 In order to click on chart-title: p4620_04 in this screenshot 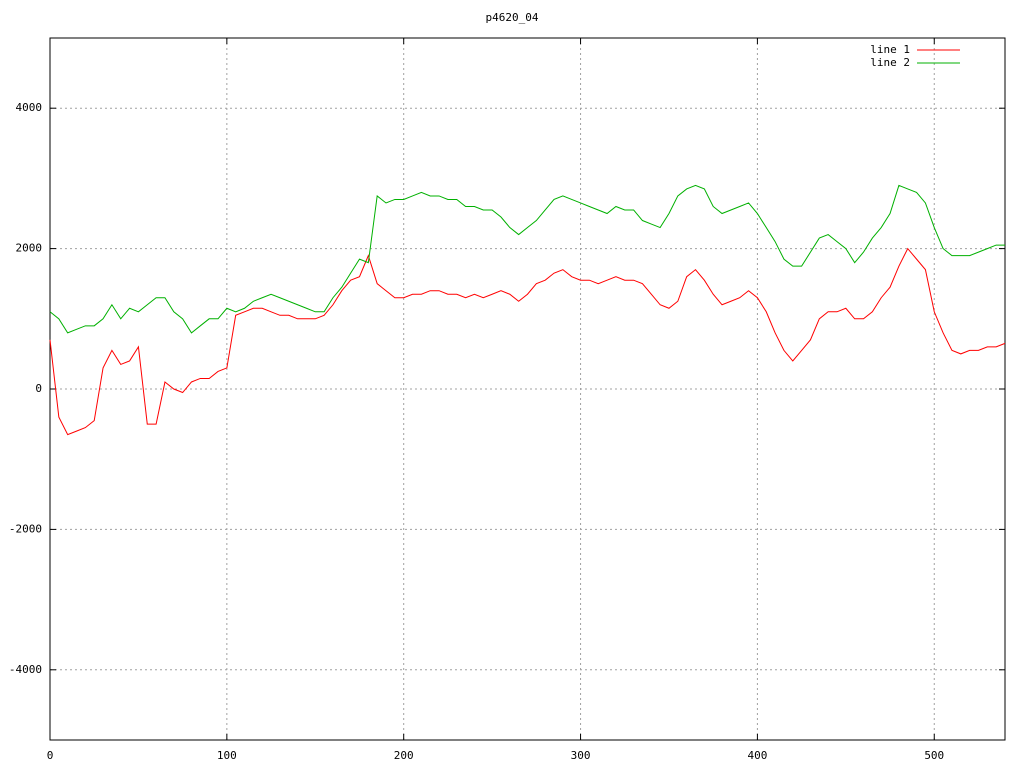, I will do `click(512, 17)`.